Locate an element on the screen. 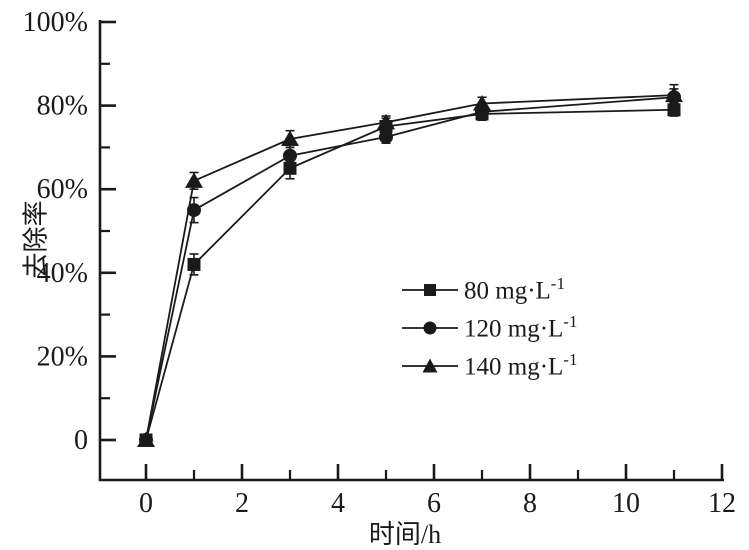 The image size is (749, 550). legend-label: 120 mg·L-1 is located at coordinates (521, 327).